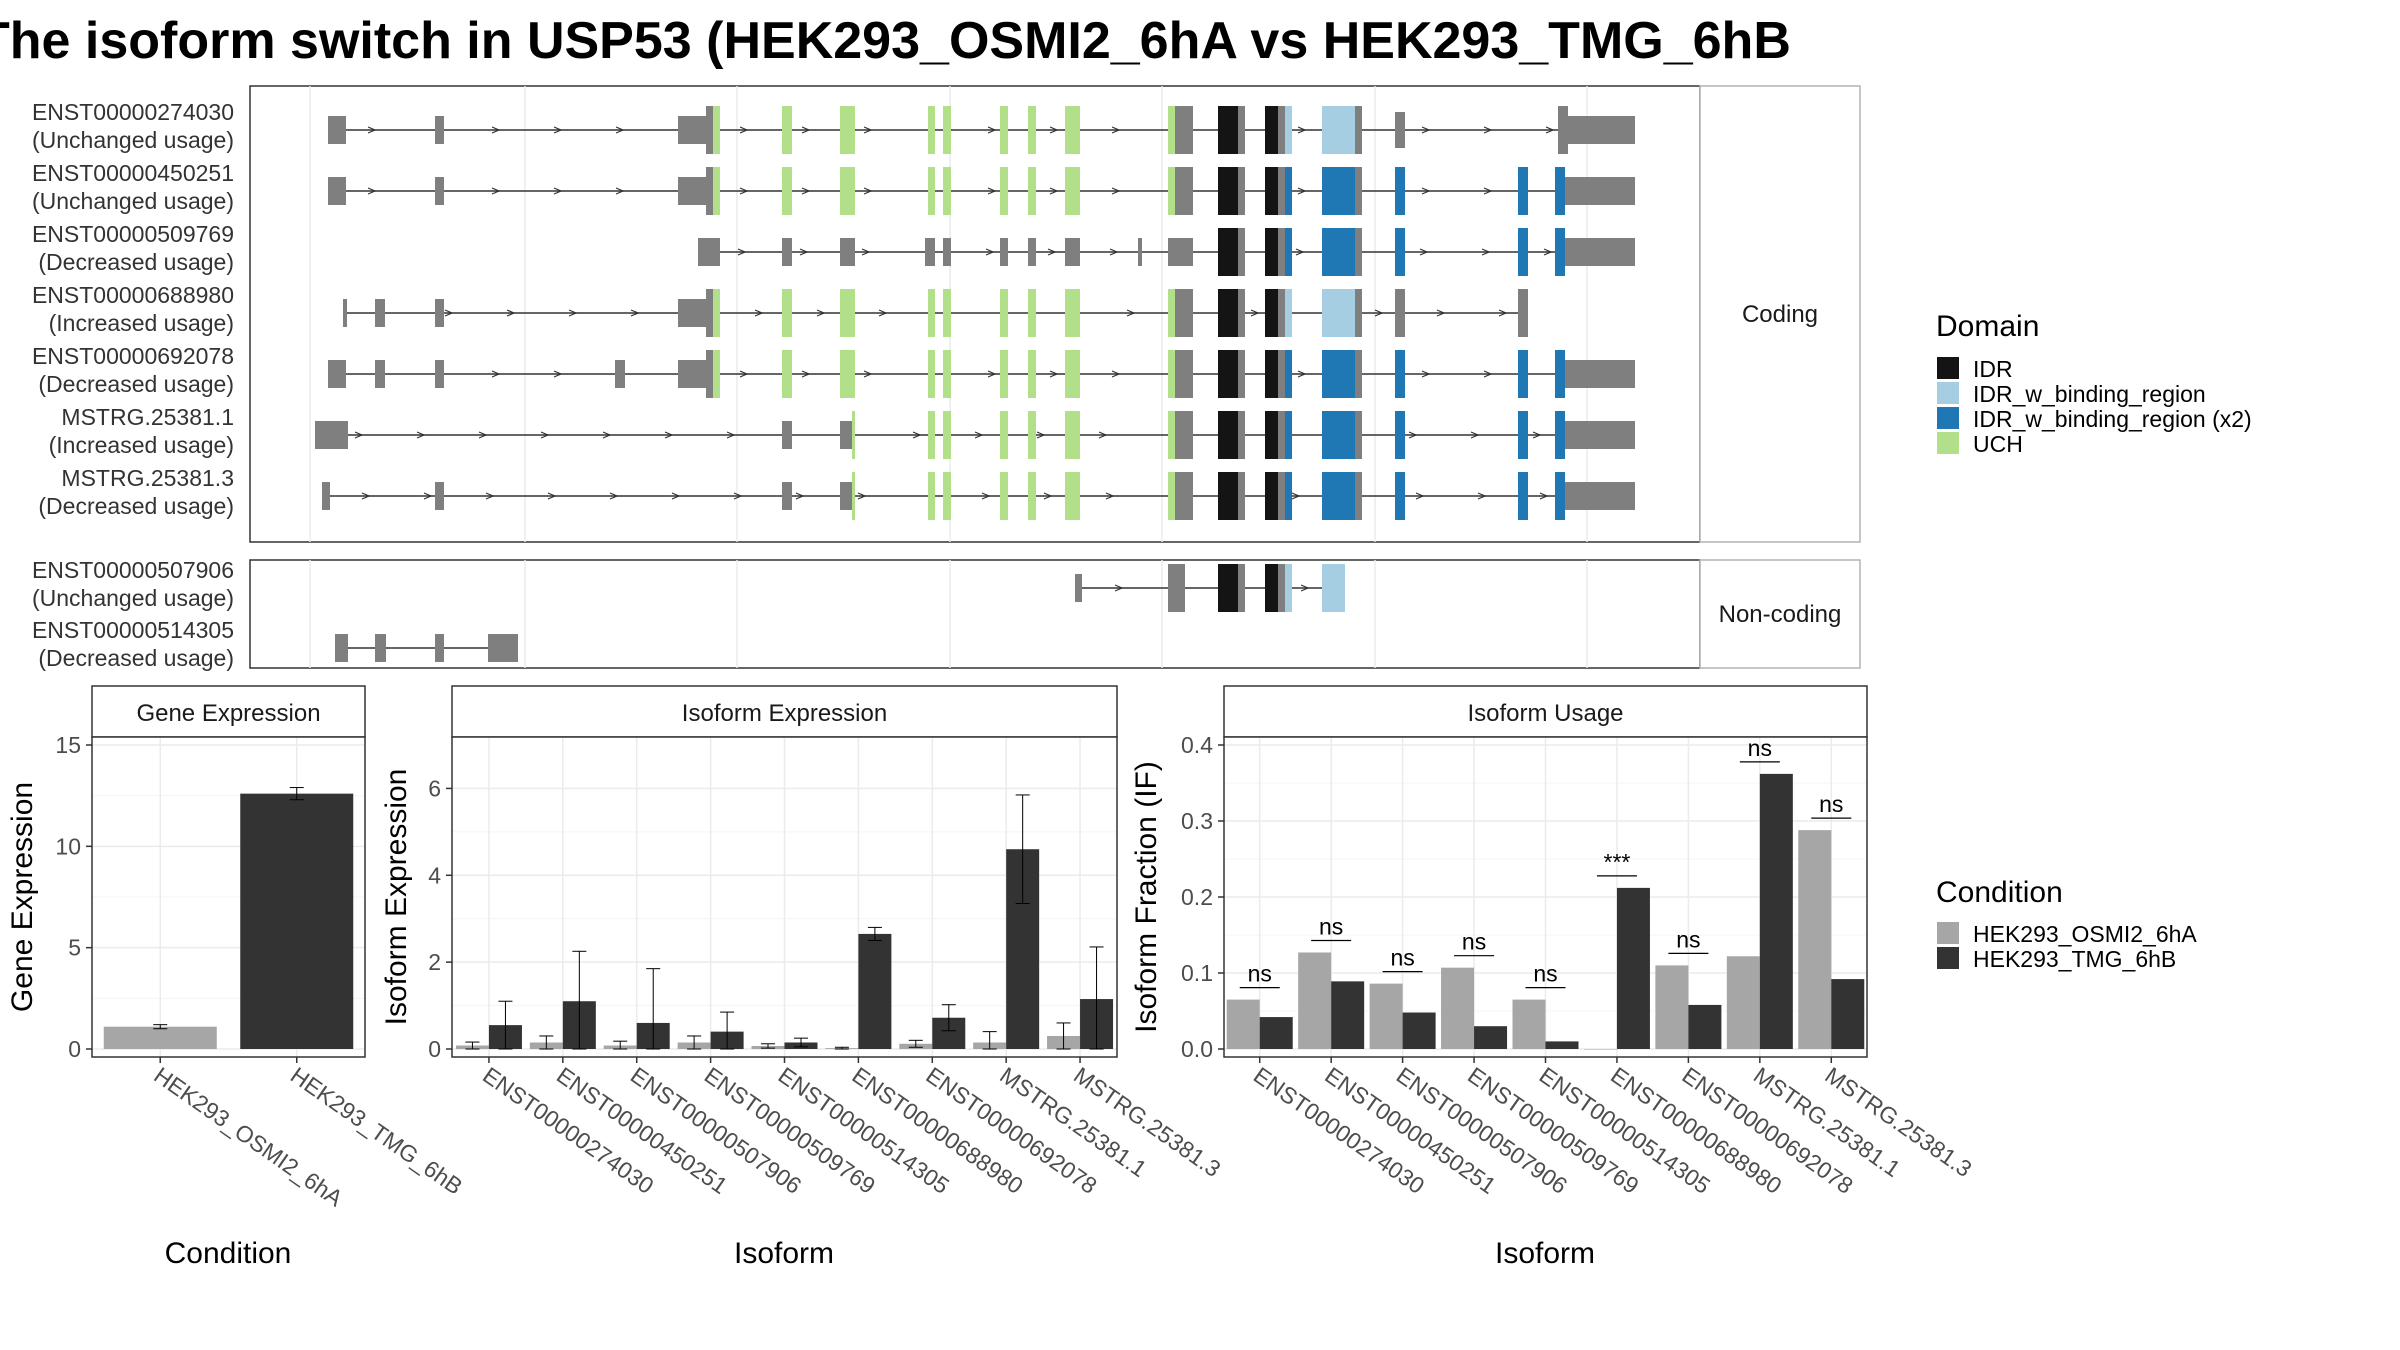  What do you see at coordinates (74, 948) in the screenshot?
I see `gene-expr-ytick-label: 5` at bounding box center [74, 948].